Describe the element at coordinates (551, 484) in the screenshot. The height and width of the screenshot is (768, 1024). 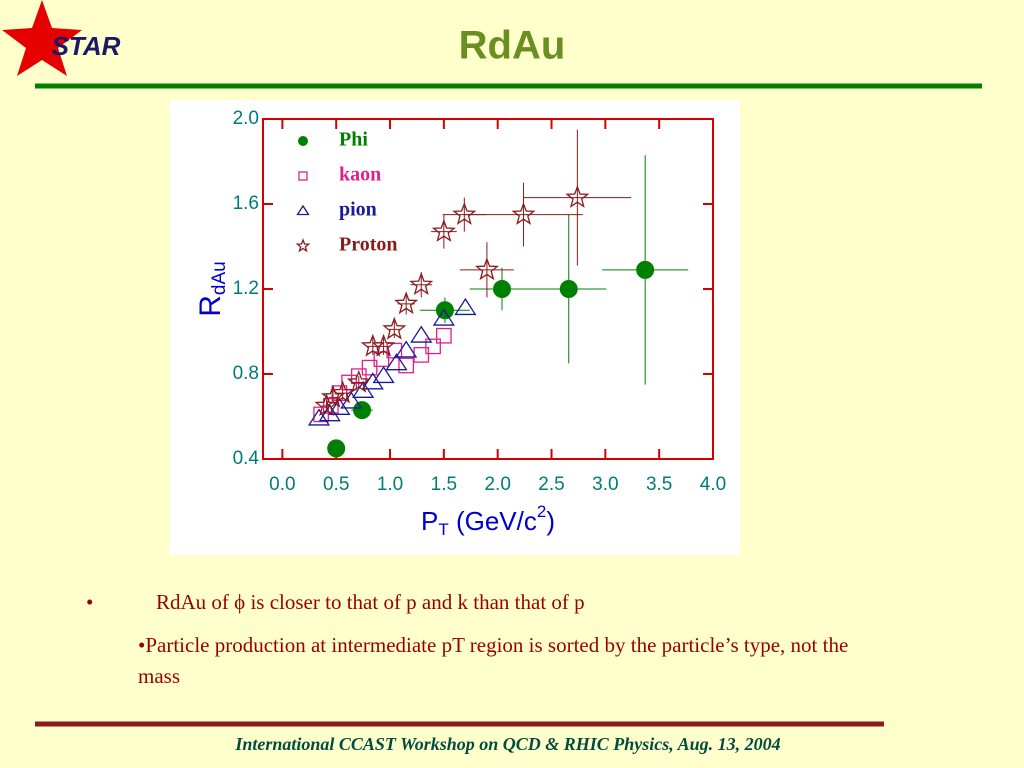
I see `x-tick-label: 2.5` at that location.